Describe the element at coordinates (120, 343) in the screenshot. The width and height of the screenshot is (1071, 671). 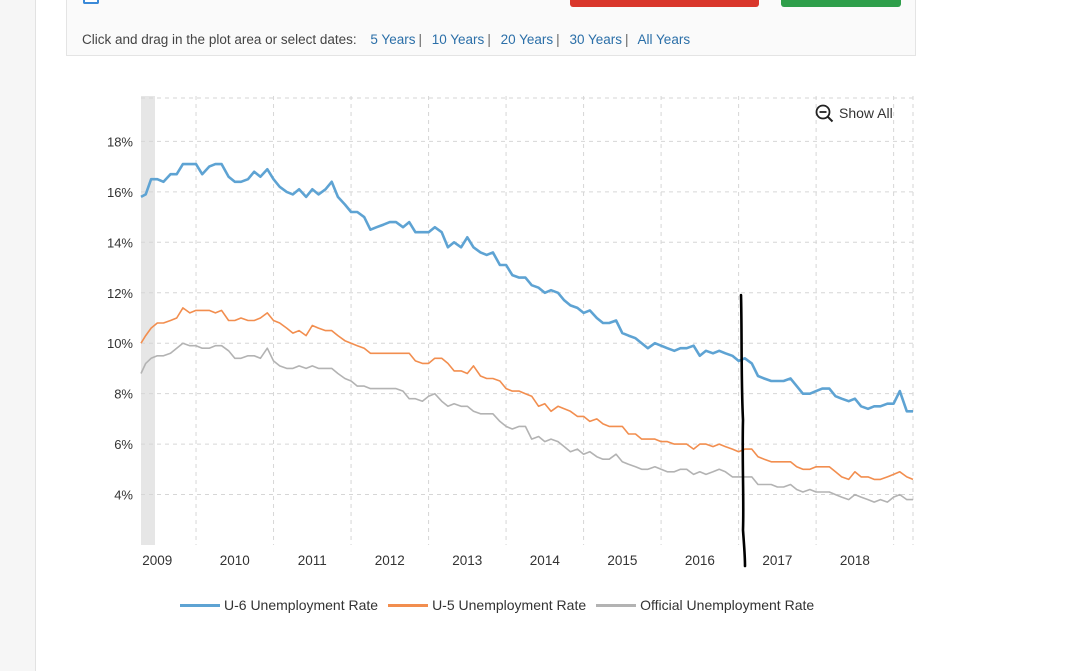
I see `y-tick-label: 10%` at that location.